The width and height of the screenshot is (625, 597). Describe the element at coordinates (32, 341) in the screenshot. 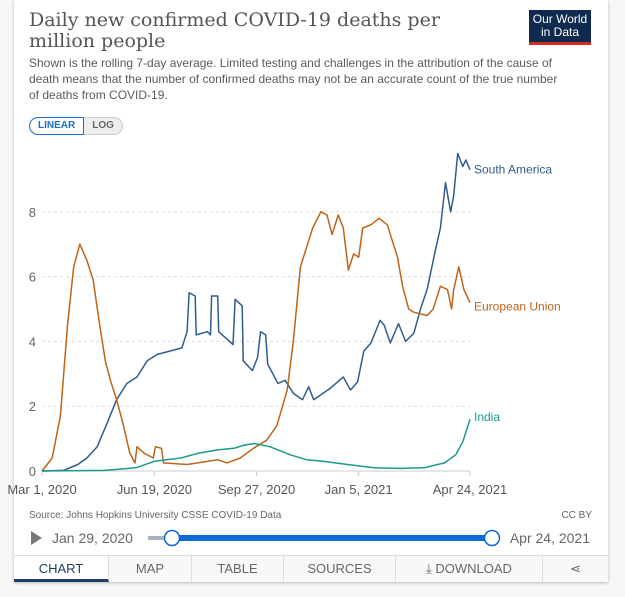

I see `y-tick-label: 4` at that location.